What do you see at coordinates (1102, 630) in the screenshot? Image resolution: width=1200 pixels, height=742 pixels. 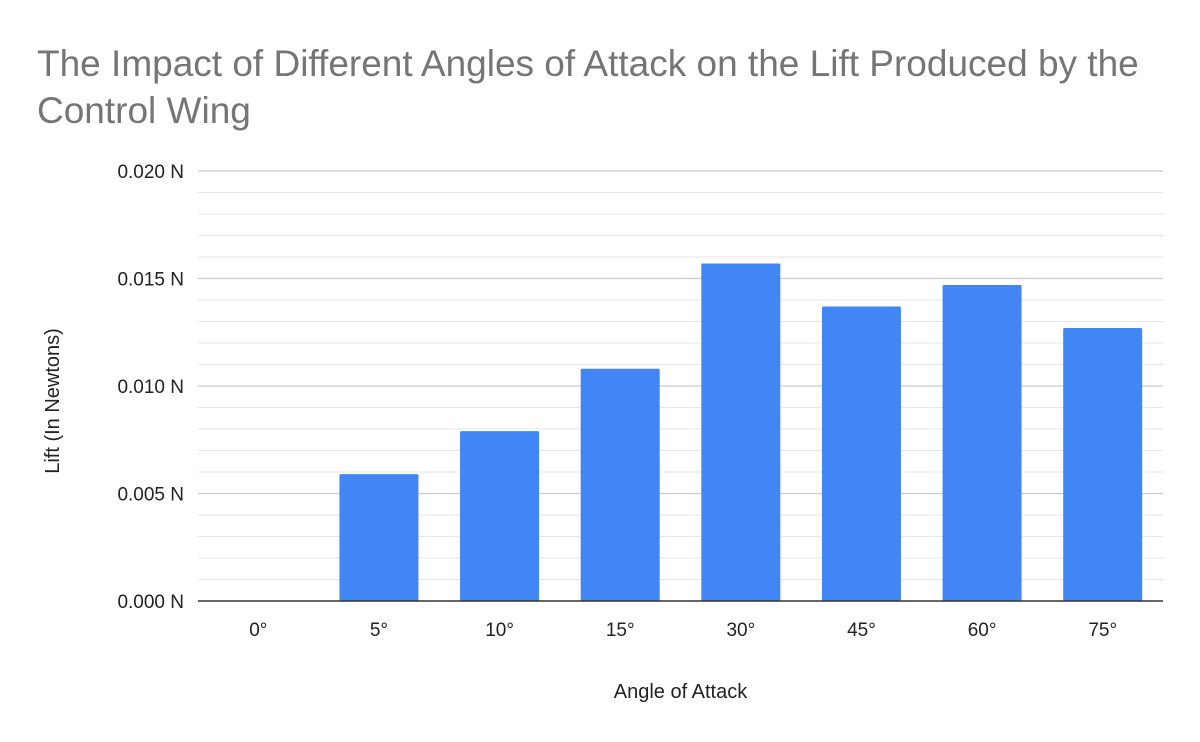 I see `x-tick-label: 75°` at bounding box center [1102, 630].